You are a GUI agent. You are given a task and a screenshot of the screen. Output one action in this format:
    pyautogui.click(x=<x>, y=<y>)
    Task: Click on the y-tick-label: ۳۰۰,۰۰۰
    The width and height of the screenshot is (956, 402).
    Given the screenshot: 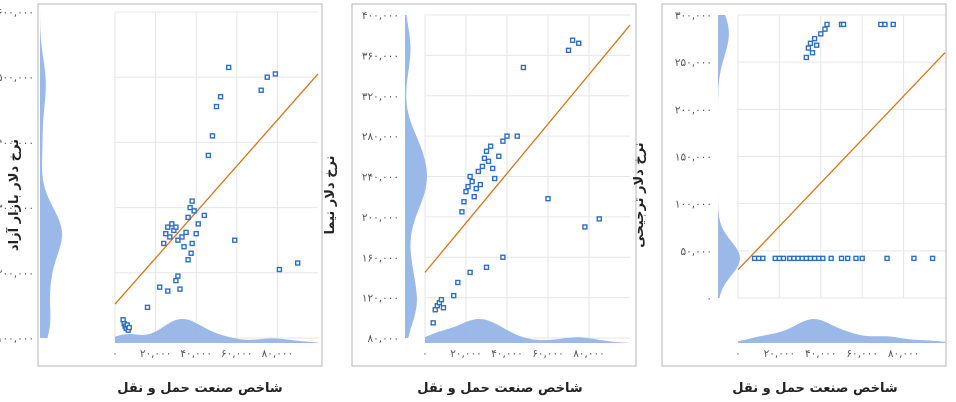 What is the action you would take?
    pyautogui.click(x=17, y=209)
    